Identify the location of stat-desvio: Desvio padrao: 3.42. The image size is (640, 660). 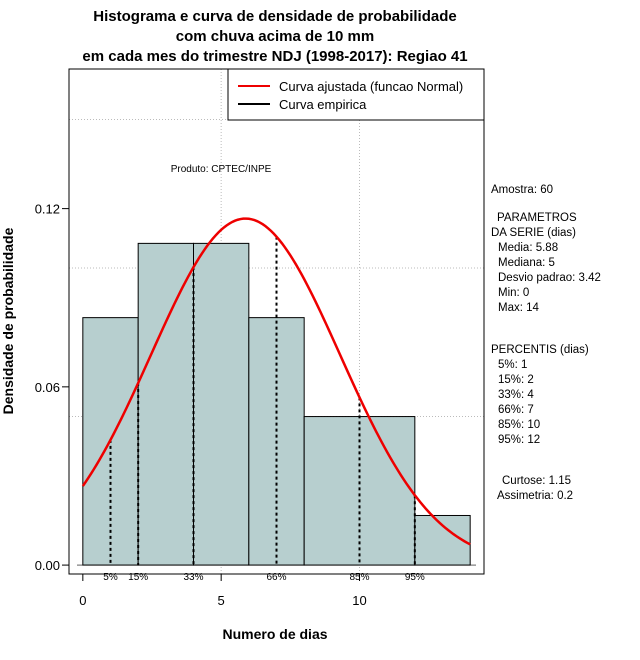
(549, 278).